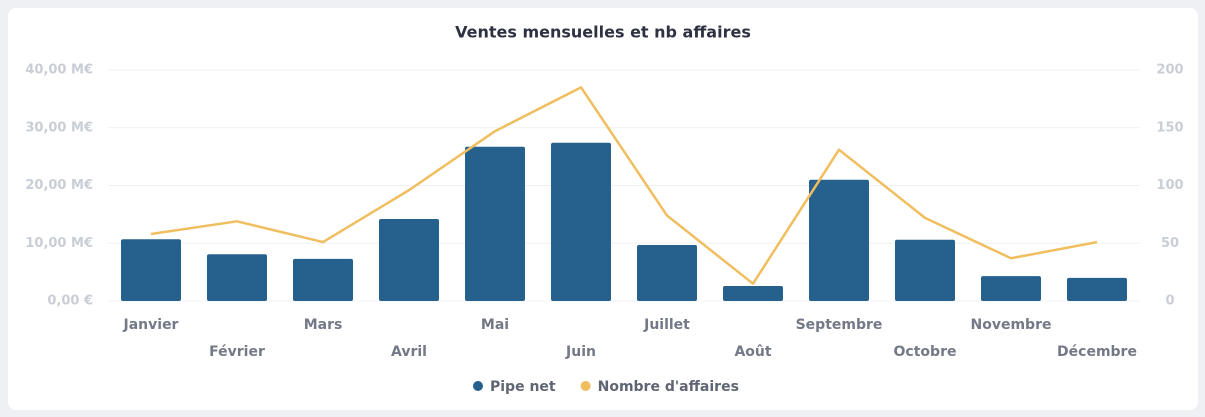  What do you see at coordinates (1170, 243) in the screenshot?
I see `y2-tick-label: 50` at bounding box center [1170, 243].